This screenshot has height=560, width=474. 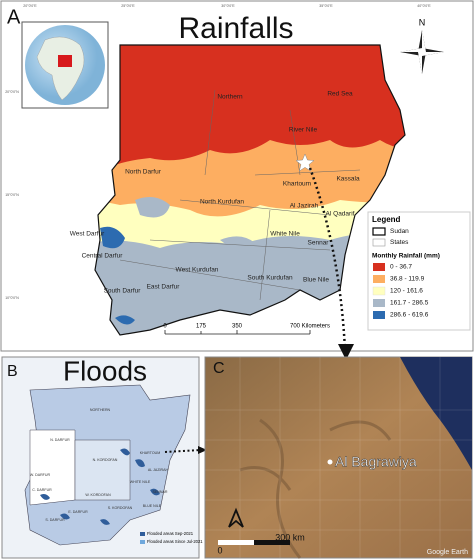 What do you see at coordinates (409, 315) in the screenshot?
I see `legend-label: 286.6 - 619.6` at bounding box center [409, 315].